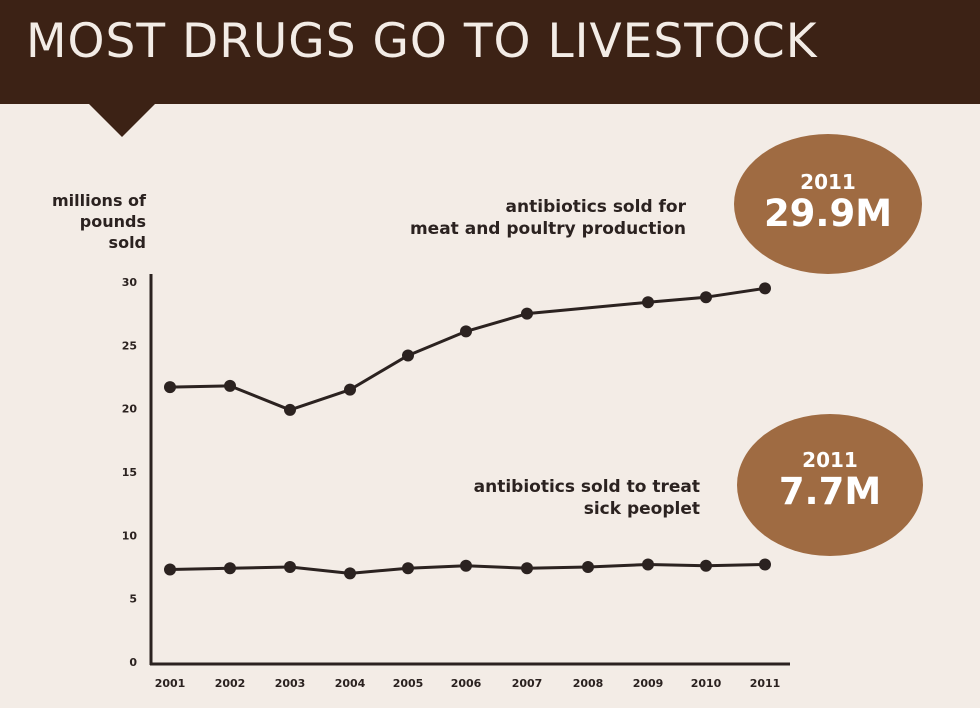 Image resolution: width=980 pixels, height=708 pixels. What do you see at coordinates (130, 282) in the screenshot?
I see `y-tick-label: 30` at bounding box center [130, 282].